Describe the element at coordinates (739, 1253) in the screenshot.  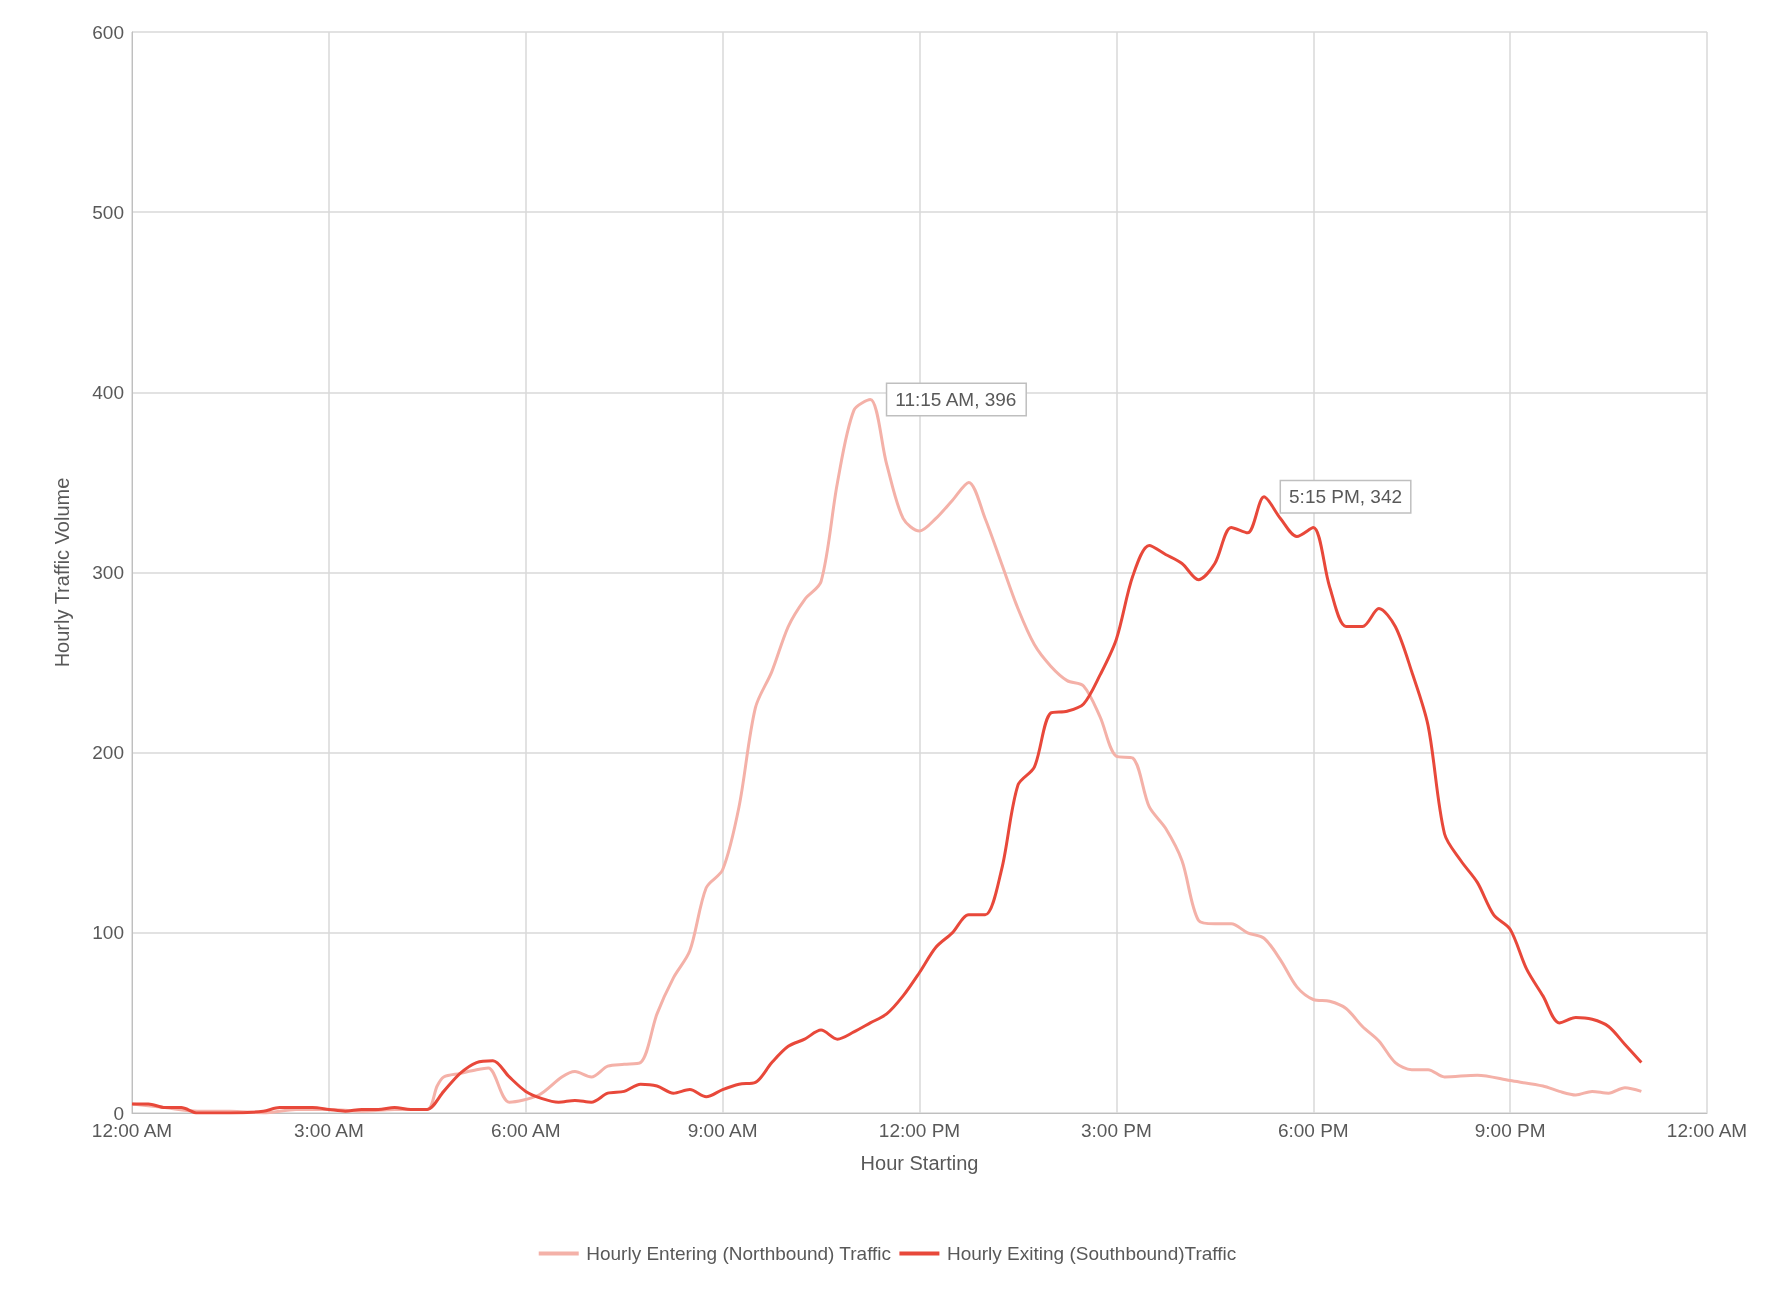
I see `legend-label: Hourly Entering (Northbound) Traffic` at that location.